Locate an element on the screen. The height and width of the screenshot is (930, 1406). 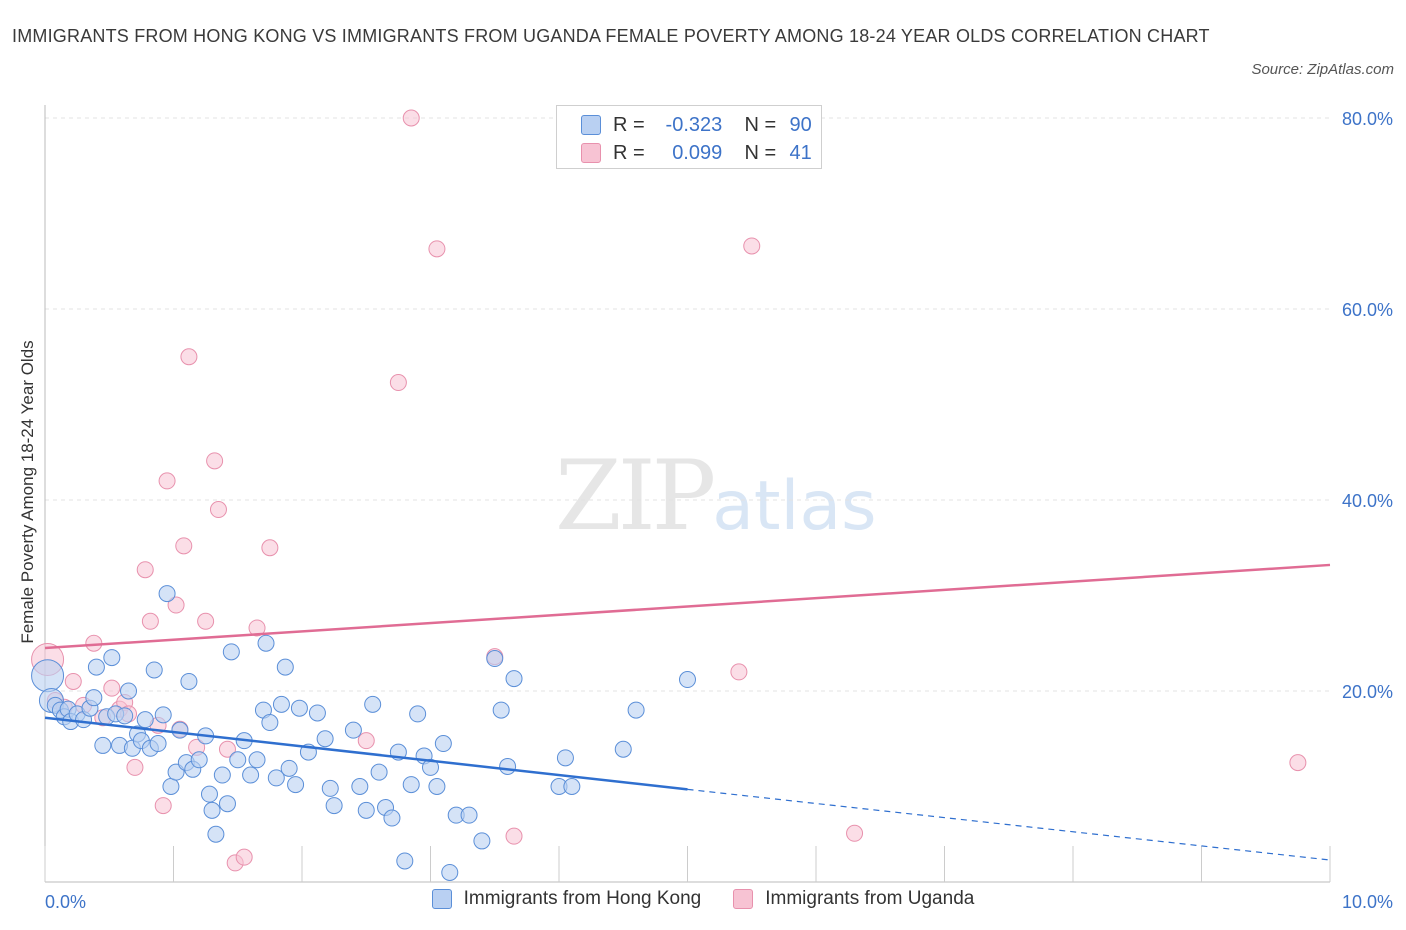
n-value: 41 is located at coordinates (800, 152).